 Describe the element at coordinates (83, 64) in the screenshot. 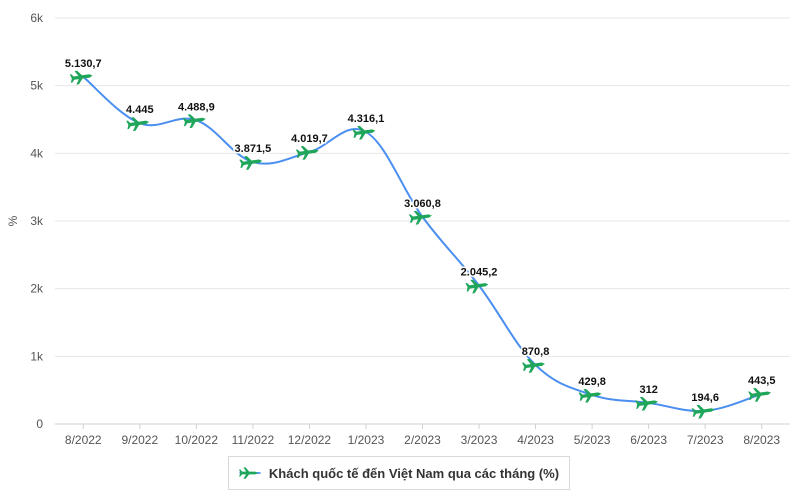

I see `data-label: 5.130,7` at that location.